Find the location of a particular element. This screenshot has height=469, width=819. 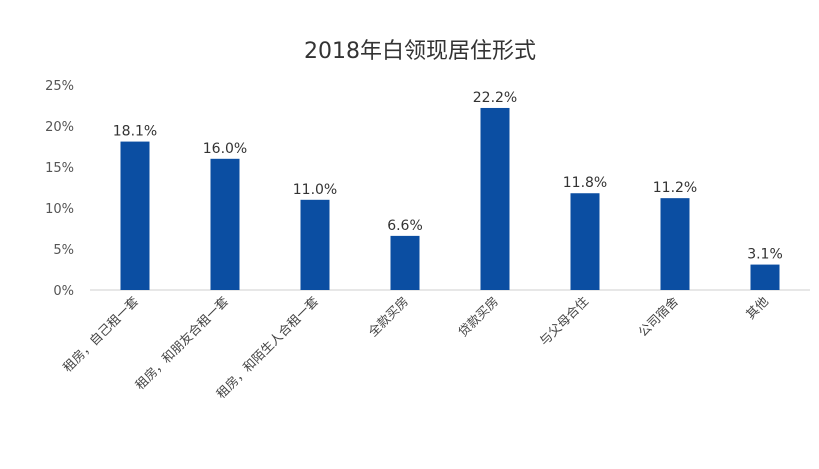

data-label: 11.2% is located at coordinates (675, 188).